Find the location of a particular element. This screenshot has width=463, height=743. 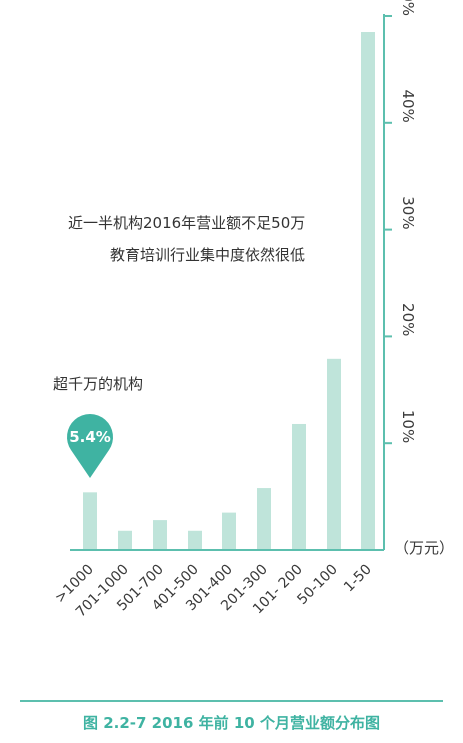

caption-divider is located at coordinates (231, 701).